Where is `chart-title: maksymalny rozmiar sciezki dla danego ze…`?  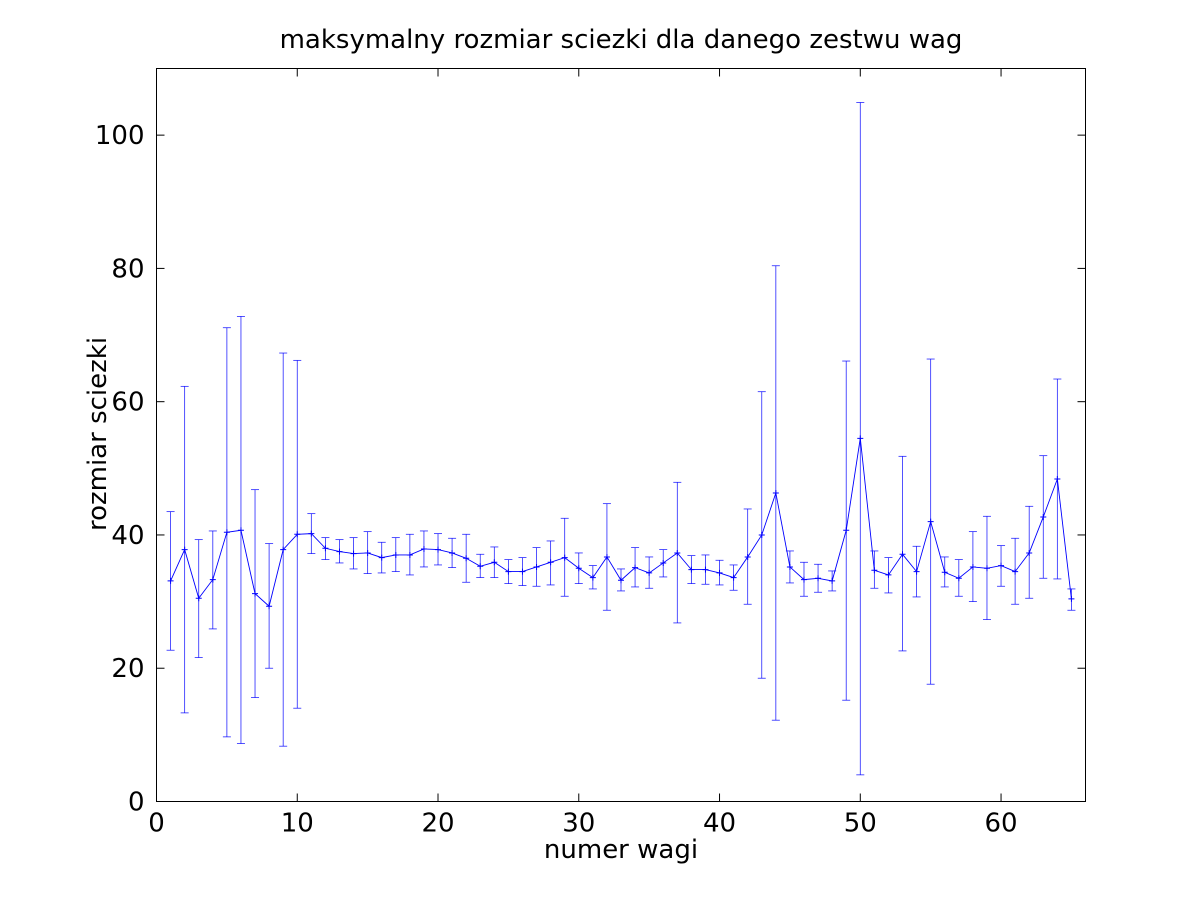
chart-title: maksymalny rozmiar sciezki dla danego ze… is located at coordinates (621, 40).